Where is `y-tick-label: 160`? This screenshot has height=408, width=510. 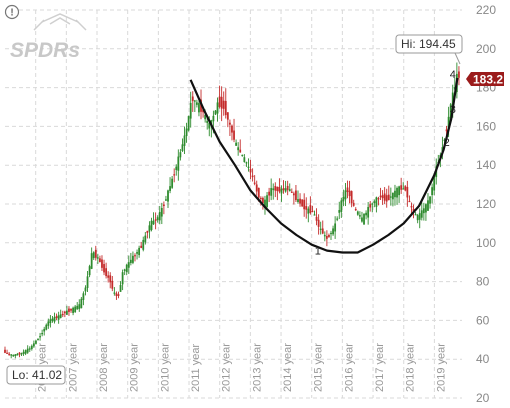
y-tick-label: 160 is located at coordinates (486, 126).